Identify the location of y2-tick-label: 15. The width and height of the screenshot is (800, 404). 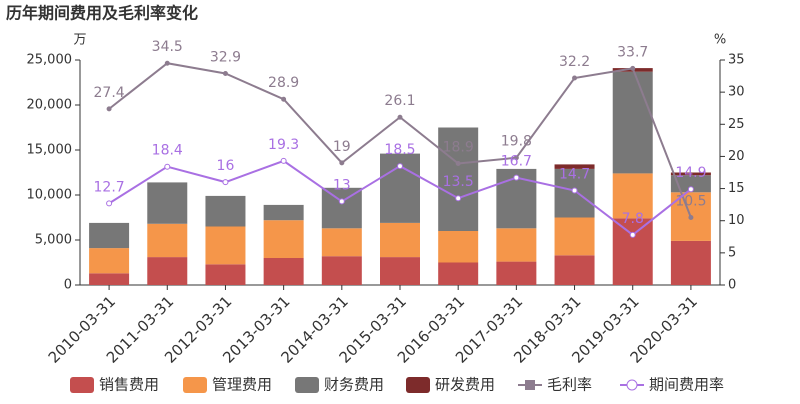
(736, 188).